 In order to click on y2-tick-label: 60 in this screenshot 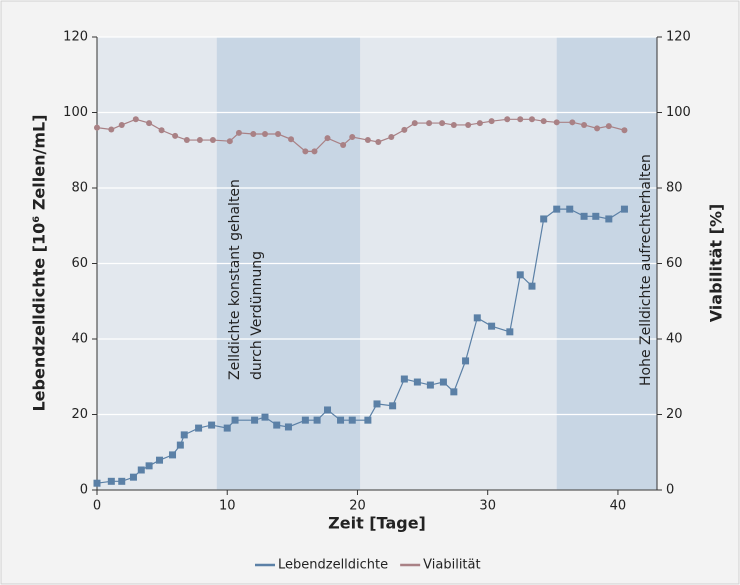, I will do `click(674, 263)`.